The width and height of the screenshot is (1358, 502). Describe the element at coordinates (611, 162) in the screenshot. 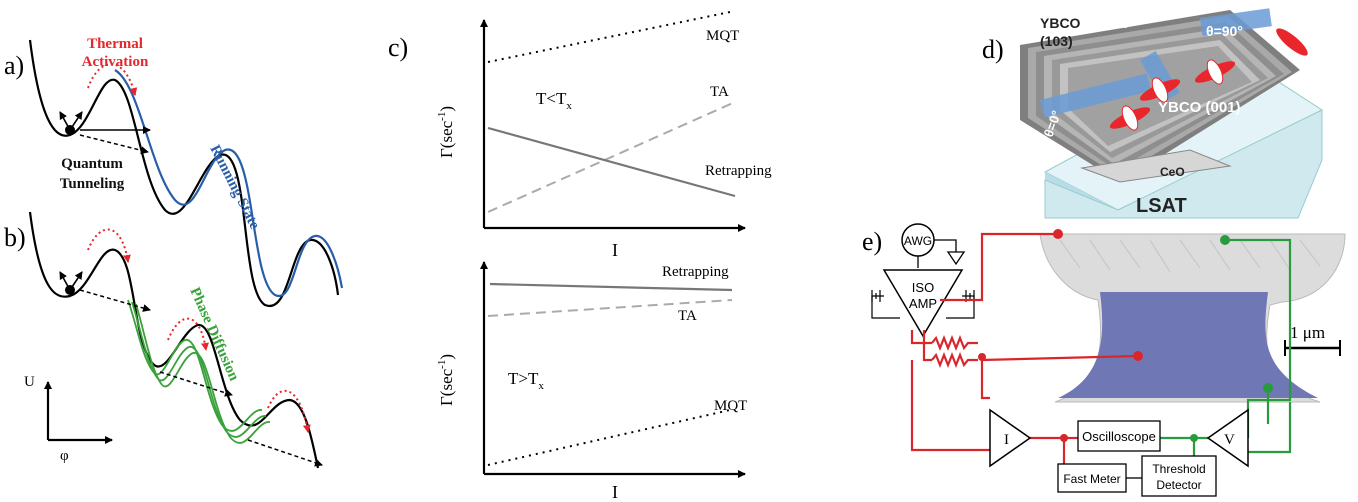

I see `plot-top-retrapping-line` at that location.